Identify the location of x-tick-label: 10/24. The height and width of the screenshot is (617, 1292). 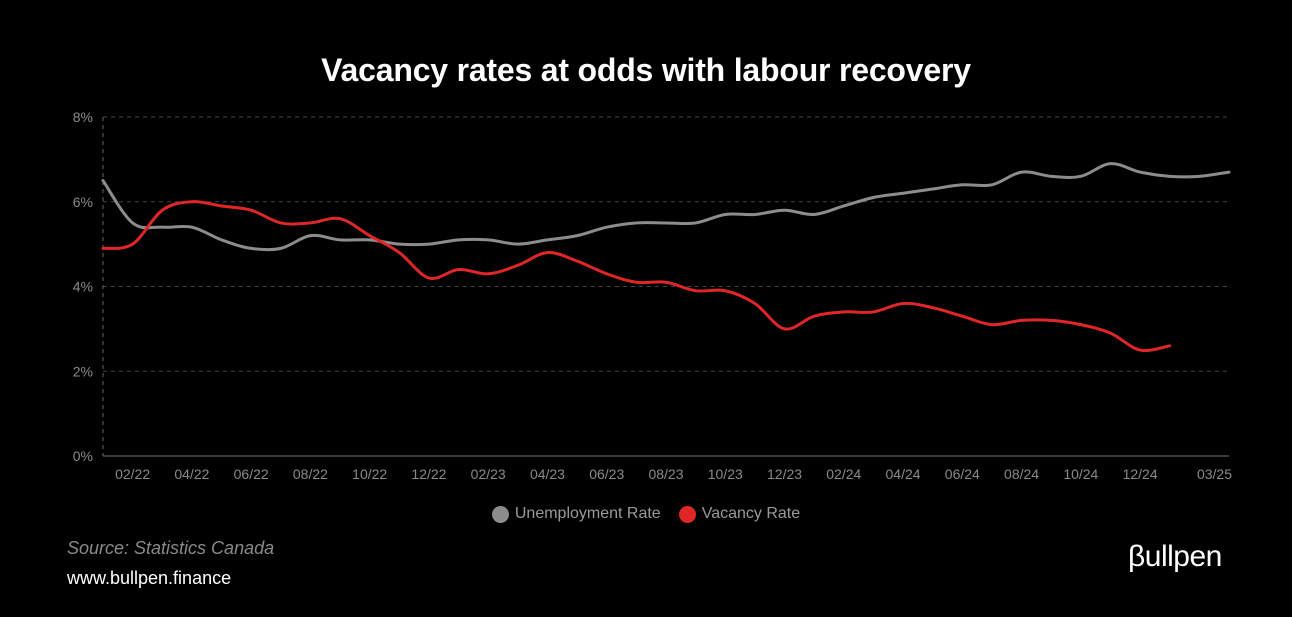
(1080, 474).